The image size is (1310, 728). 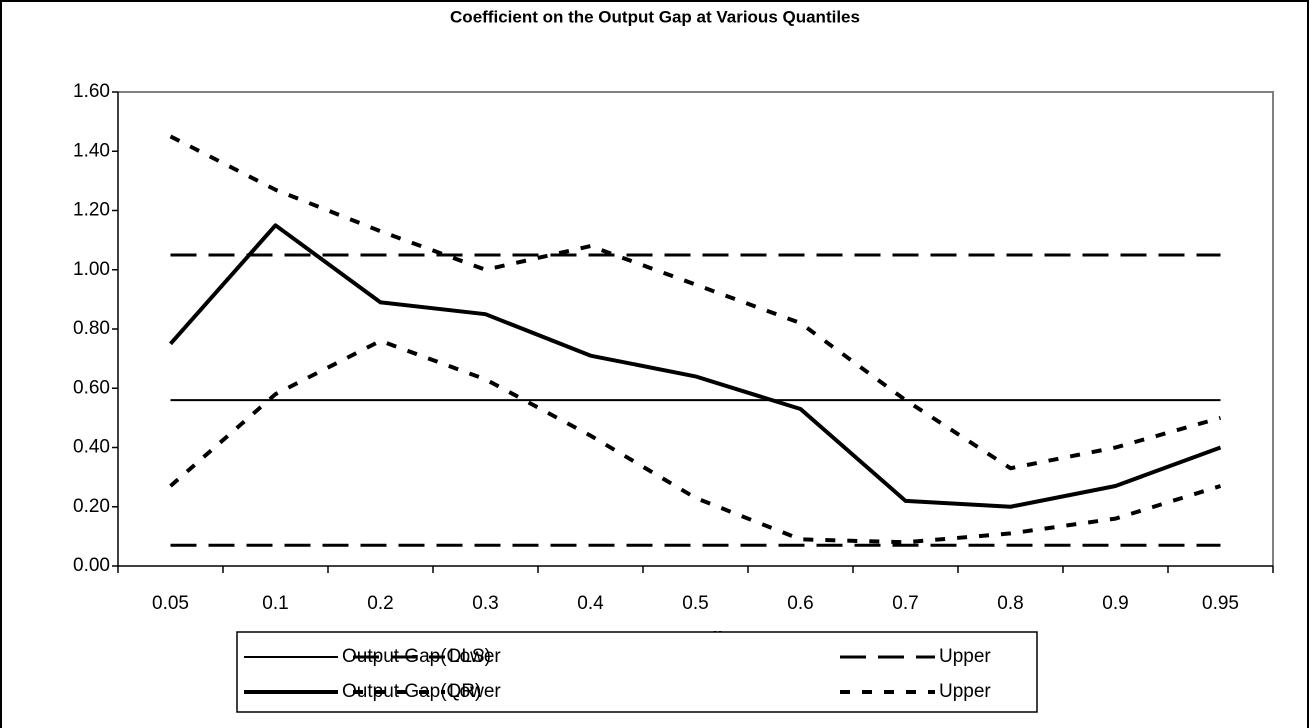 What do you see at coordinates (590, 603) in the screenshot?
I see `x-tick-label: 0.4` at bounding box center [590, 603].